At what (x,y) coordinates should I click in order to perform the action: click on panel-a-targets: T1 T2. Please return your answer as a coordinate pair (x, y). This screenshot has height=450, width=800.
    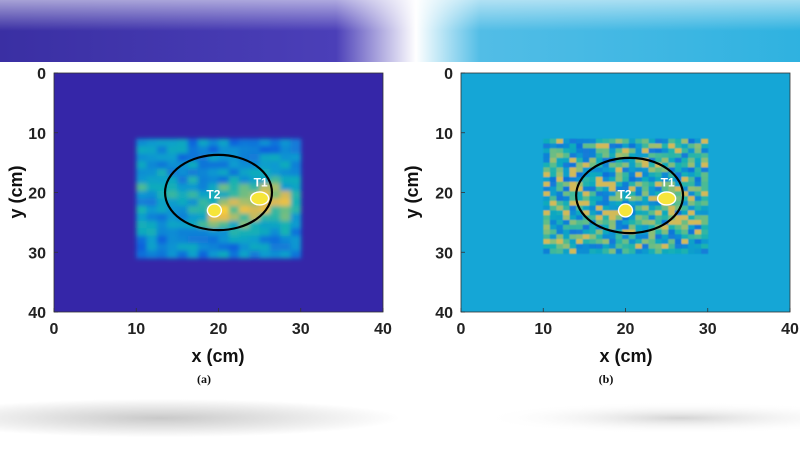
    Looking at the image, I should click on (238, 196).